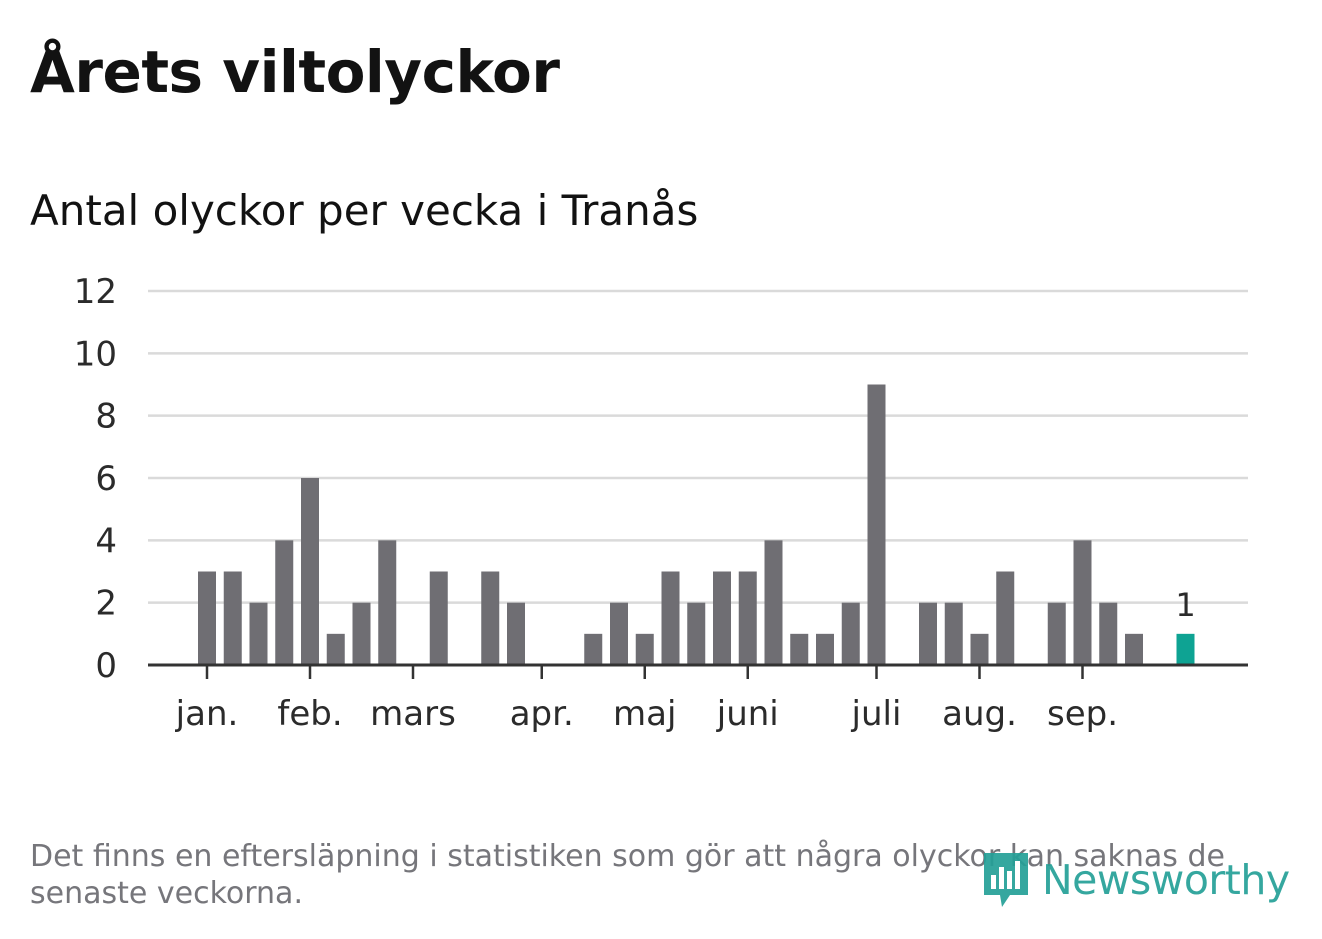  Describe the element at coordinates (1185, 649) in the screenshot. I see `bar-highlight` at that location.